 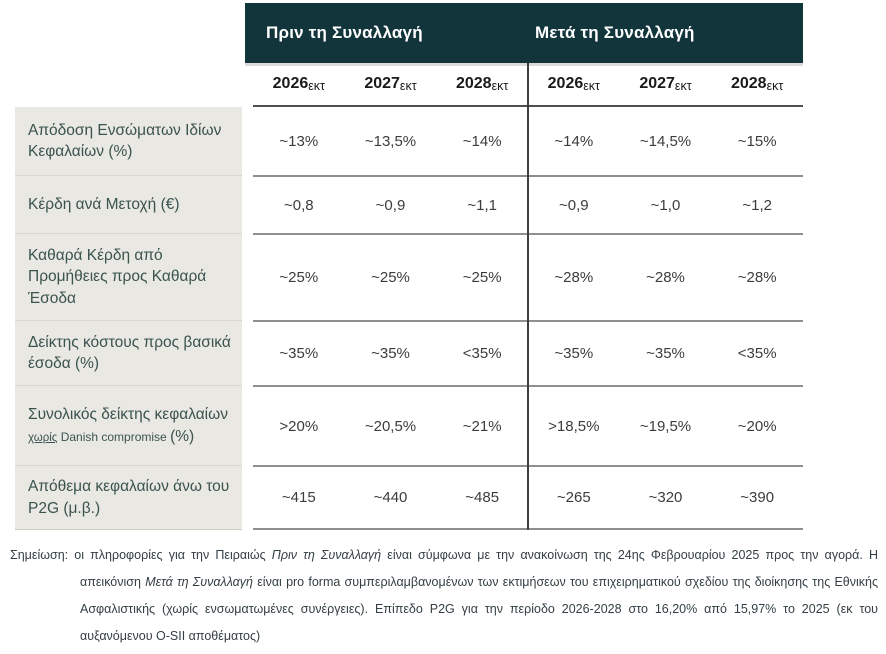 I want to click on year-header-before-2026: 2026 εκτ, so click(x=299, y=84).